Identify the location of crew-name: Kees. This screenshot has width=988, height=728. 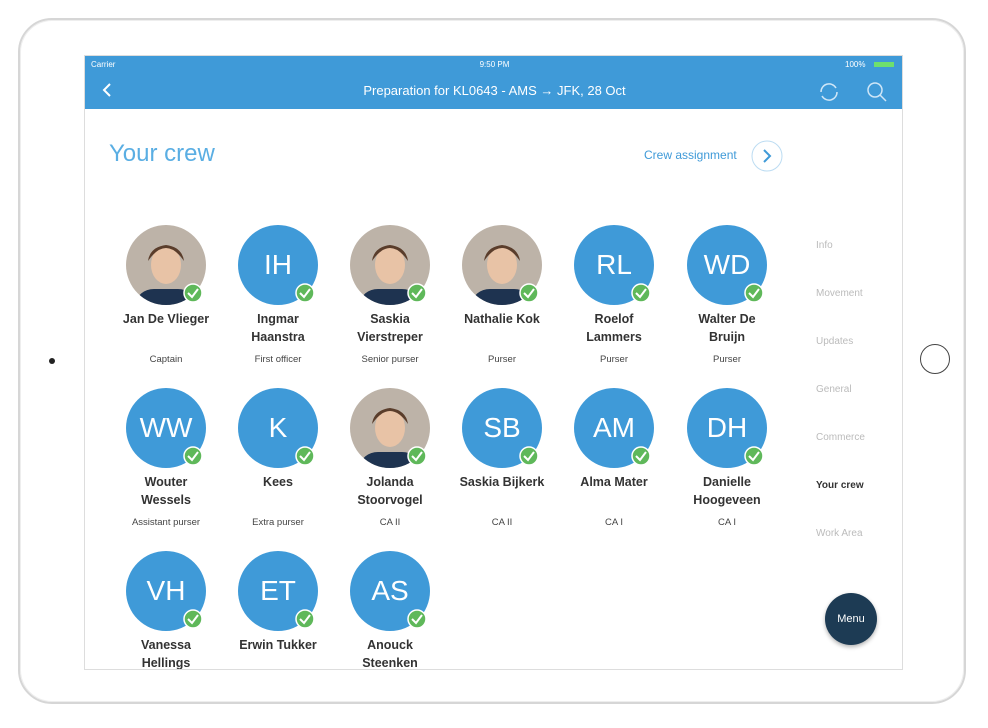
(278, 482).